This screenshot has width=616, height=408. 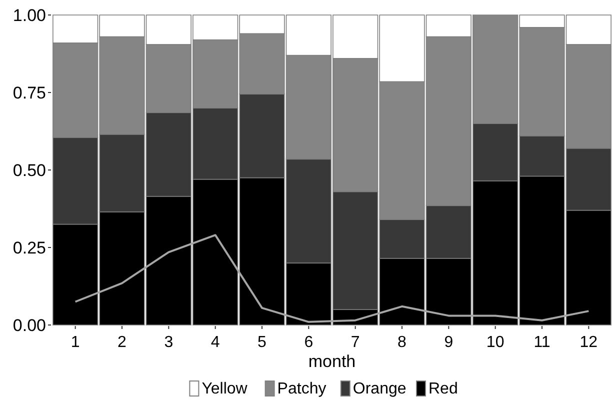 What do you see at coordinates (262, 342) in the screenshot?
I see `x-tick-label: 5` at bounding box center [262, 342].